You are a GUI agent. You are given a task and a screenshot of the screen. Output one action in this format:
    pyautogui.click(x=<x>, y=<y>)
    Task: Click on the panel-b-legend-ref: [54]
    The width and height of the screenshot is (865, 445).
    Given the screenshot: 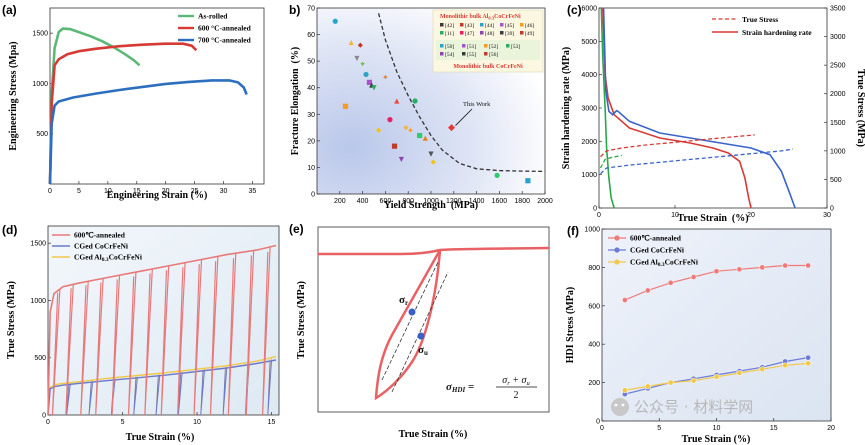 What is the action you would take?
    pyautogui.click(x=449, y=55)
    